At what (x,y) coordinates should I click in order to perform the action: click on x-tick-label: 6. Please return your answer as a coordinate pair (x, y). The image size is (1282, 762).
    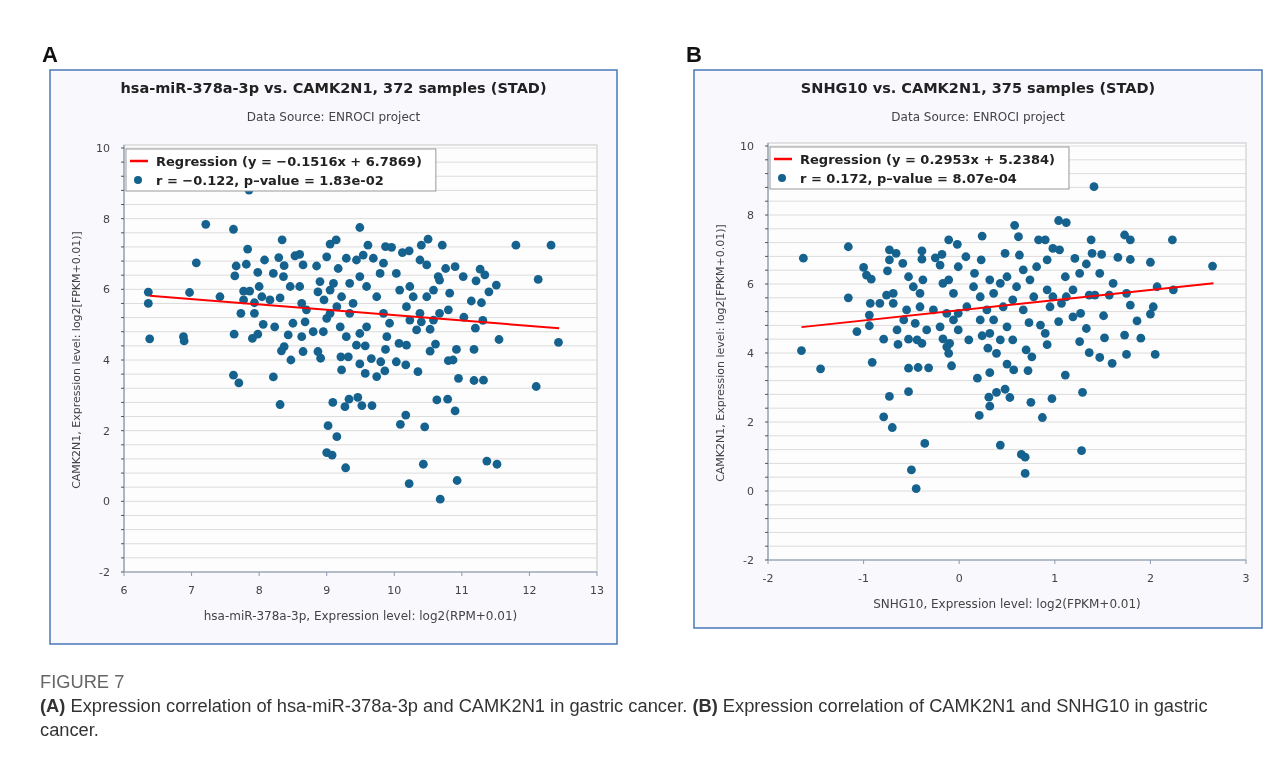
    Looking at the image, I should click on (124, 590).